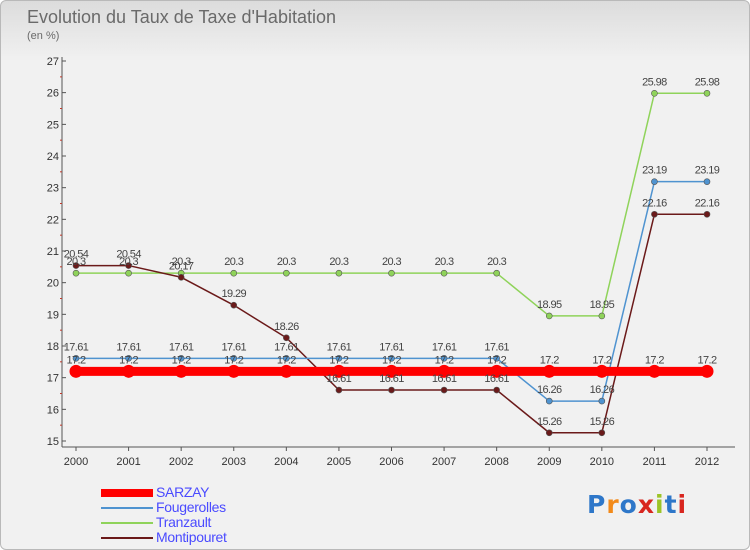 This screenshot has height=550, width=750. Describe the element at coordinates (671, 504) in the screenshot. I see `logo-letter: t` at that location.